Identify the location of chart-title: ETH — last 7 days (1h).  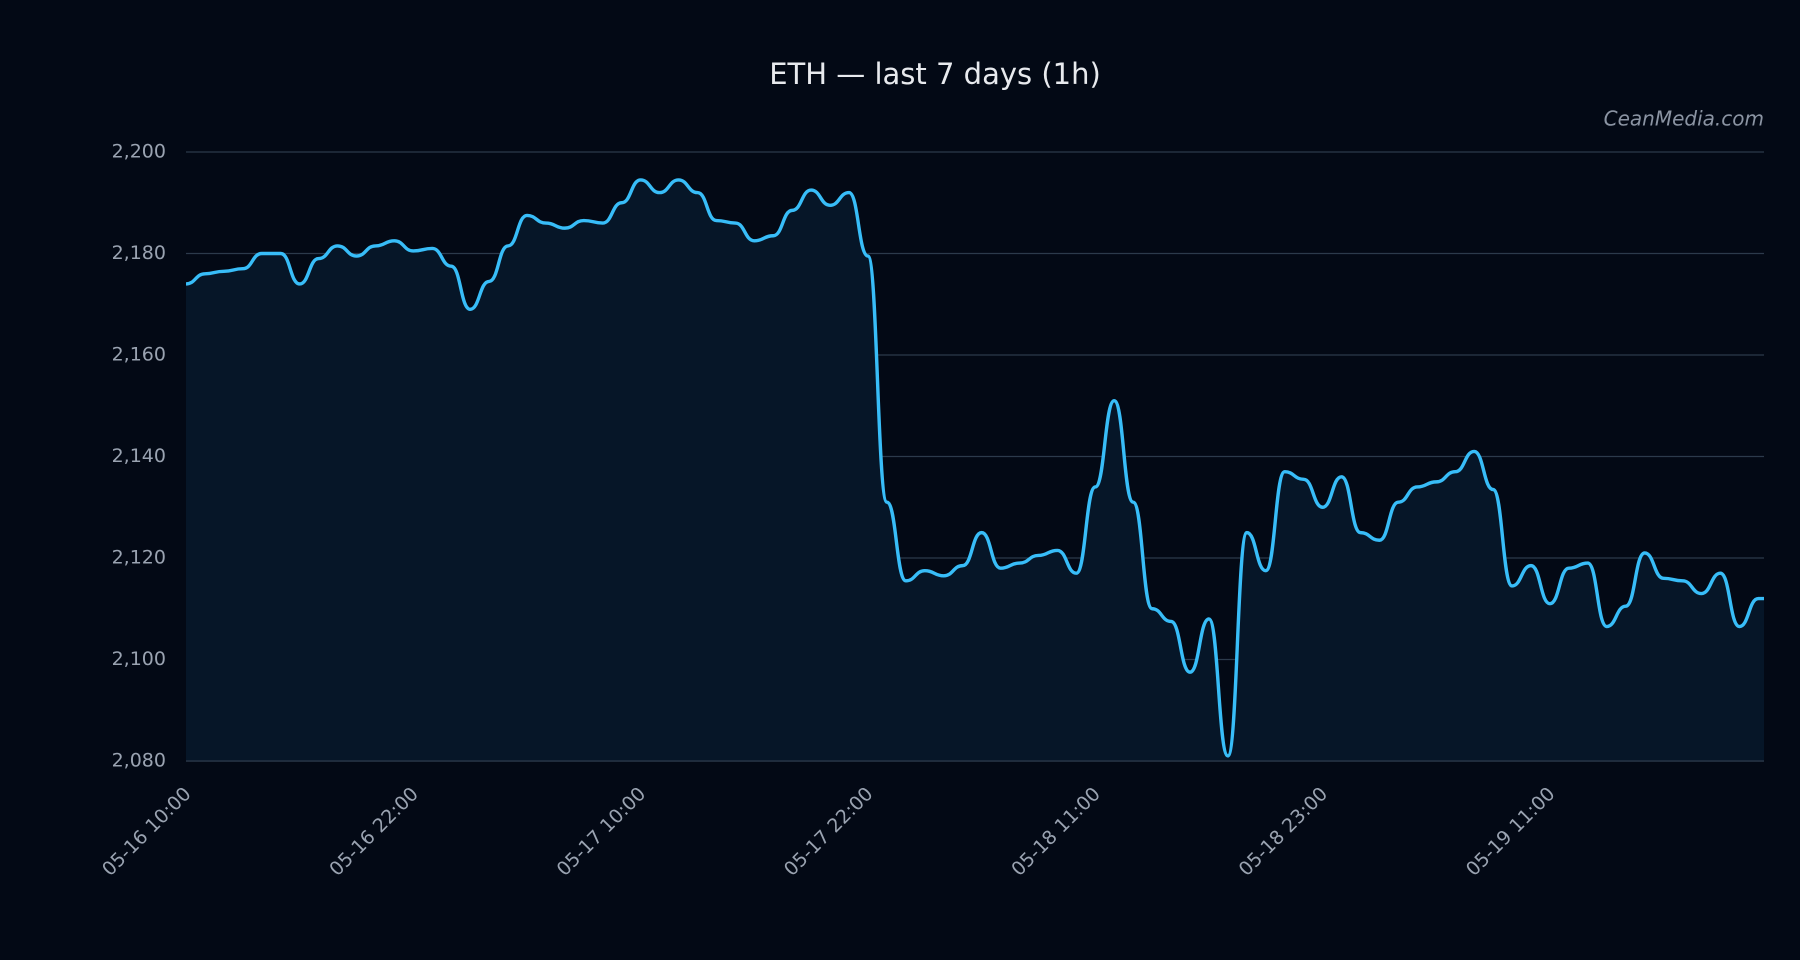
(935, 74).